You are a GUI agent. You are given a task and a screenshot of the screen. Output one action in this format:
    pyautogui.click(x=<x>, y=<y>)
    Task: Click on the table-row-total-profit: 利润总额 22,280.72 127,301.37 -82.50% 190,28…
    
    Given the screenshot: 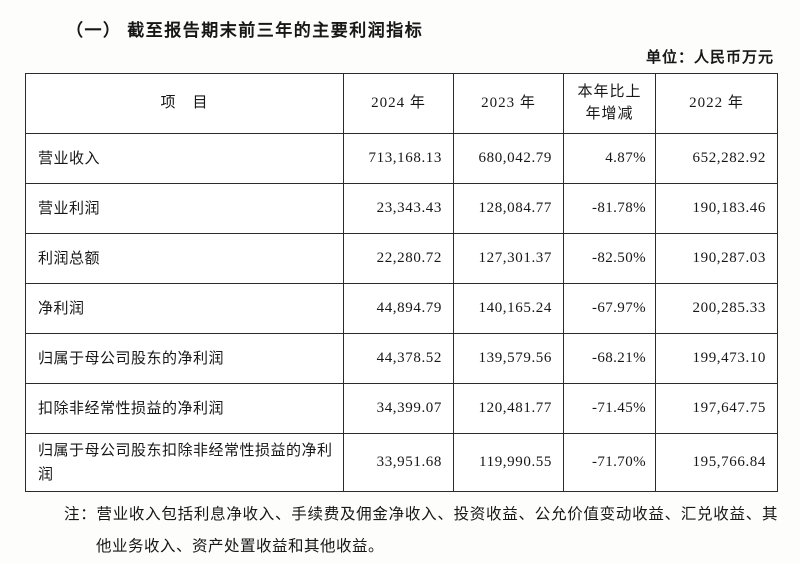 What is the action you would take?
    pyautogui.click(x=401, y=258)
    